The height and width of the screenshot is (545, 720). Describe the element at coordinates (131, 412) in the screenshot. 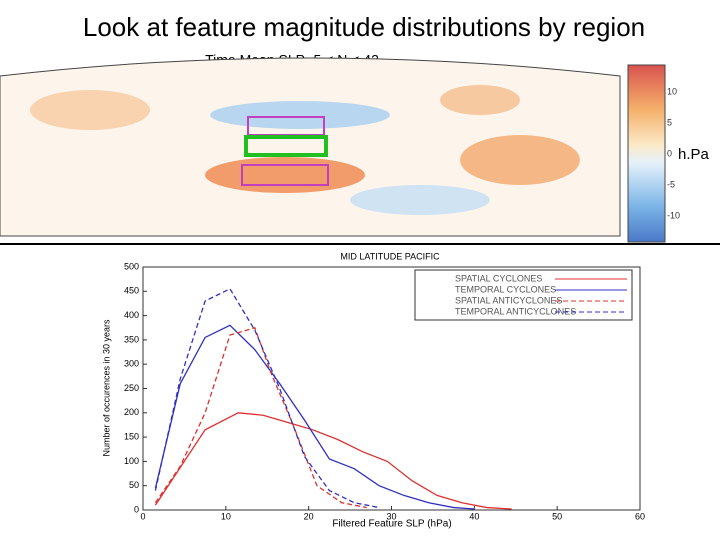

I see `y-tick-label: 200` at that location.